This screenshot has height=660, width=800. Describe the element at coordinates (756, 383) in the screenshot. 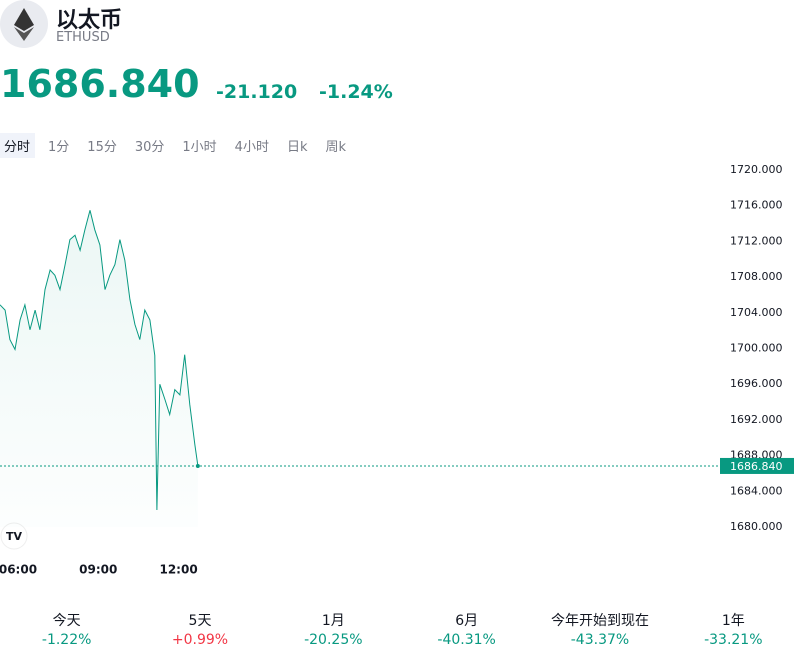

I see `y-tick-label: 1696.000` at that location.